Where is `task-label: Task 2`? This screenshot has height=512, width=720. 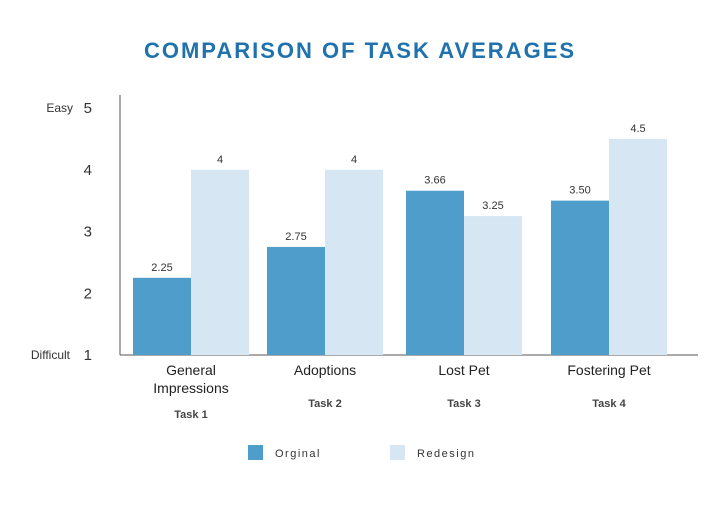
task-label: Task 2 is located at coordinates (324, 404).